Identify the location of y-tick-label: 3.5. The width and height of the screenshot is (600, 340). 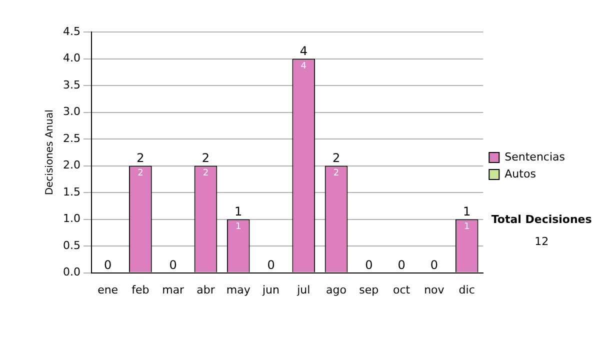
(71, 85).